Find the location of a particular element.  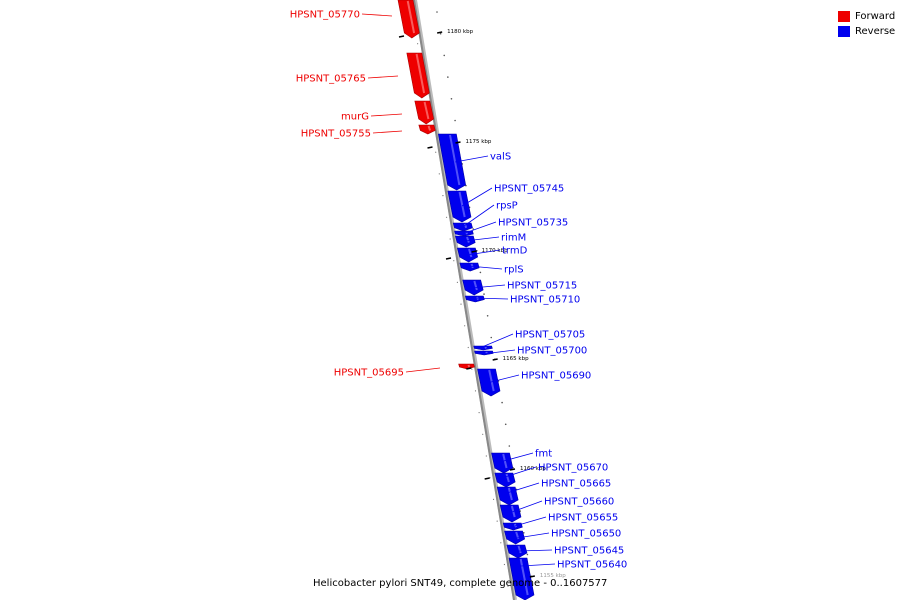

gene-label: HPSNT_05715 is located at coordinates (542, 286).